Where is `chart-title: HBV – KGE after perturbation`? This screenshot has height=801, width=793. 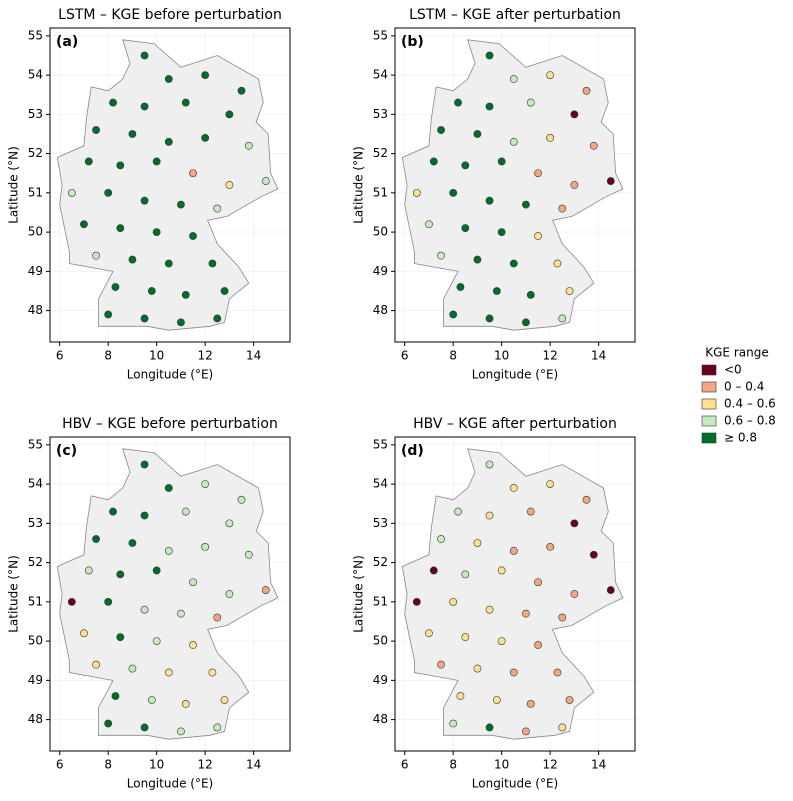 chart-title: HBV – KGE after perturbation is located at coordinates (515, 424).